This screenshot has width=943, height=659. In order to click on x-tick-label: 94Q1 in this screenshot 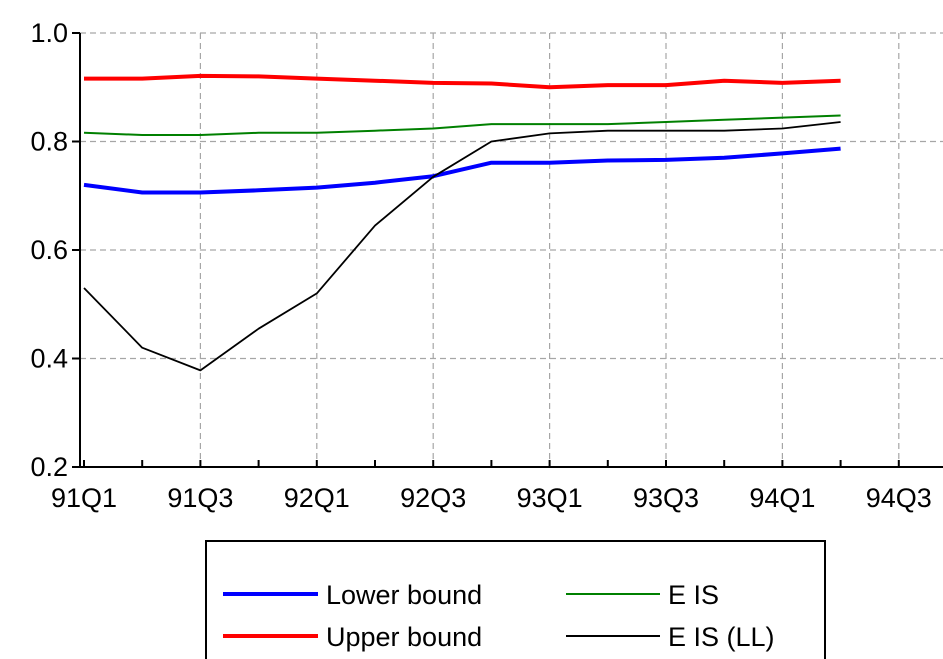, I will do `click(782, 498)`.